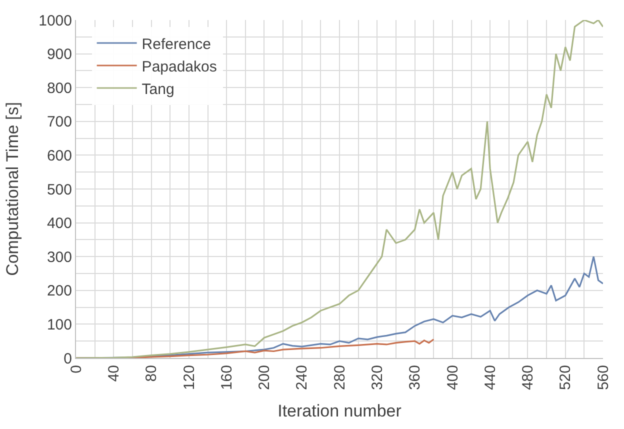  Describe the element at coordinates (490, 377) in the screenshot. I see `x-tick-label: 440` at that location.